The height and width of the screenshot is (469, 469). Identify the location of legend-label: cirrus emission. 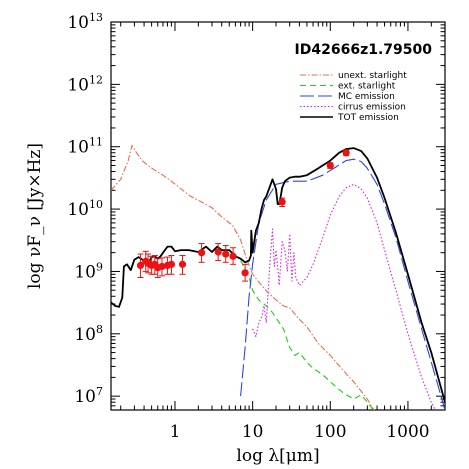
(372, 108).